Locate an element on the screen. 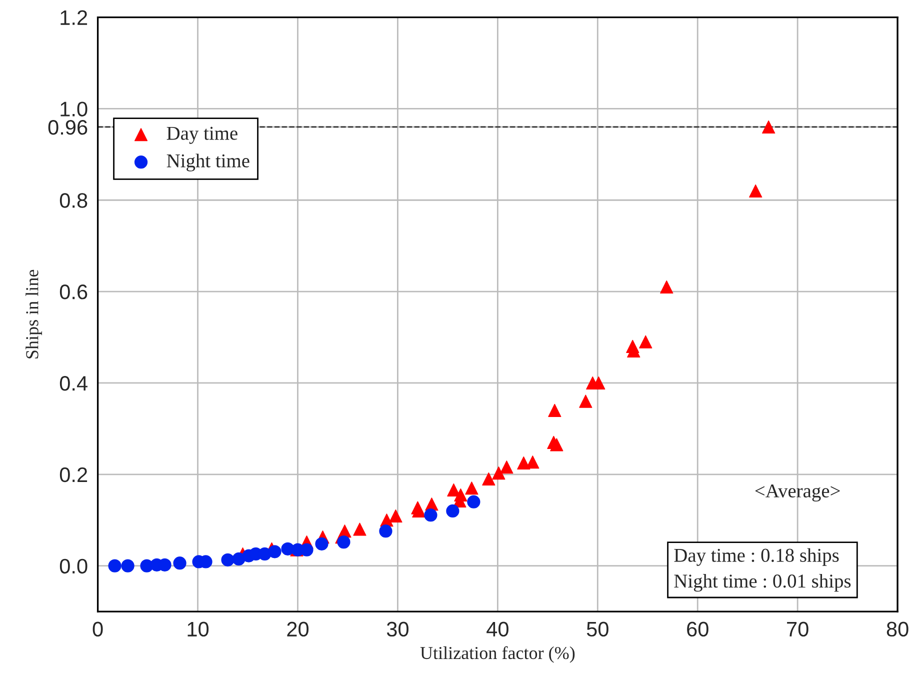  y-tick-label: 0.2 is located at coordinates (74, 474).